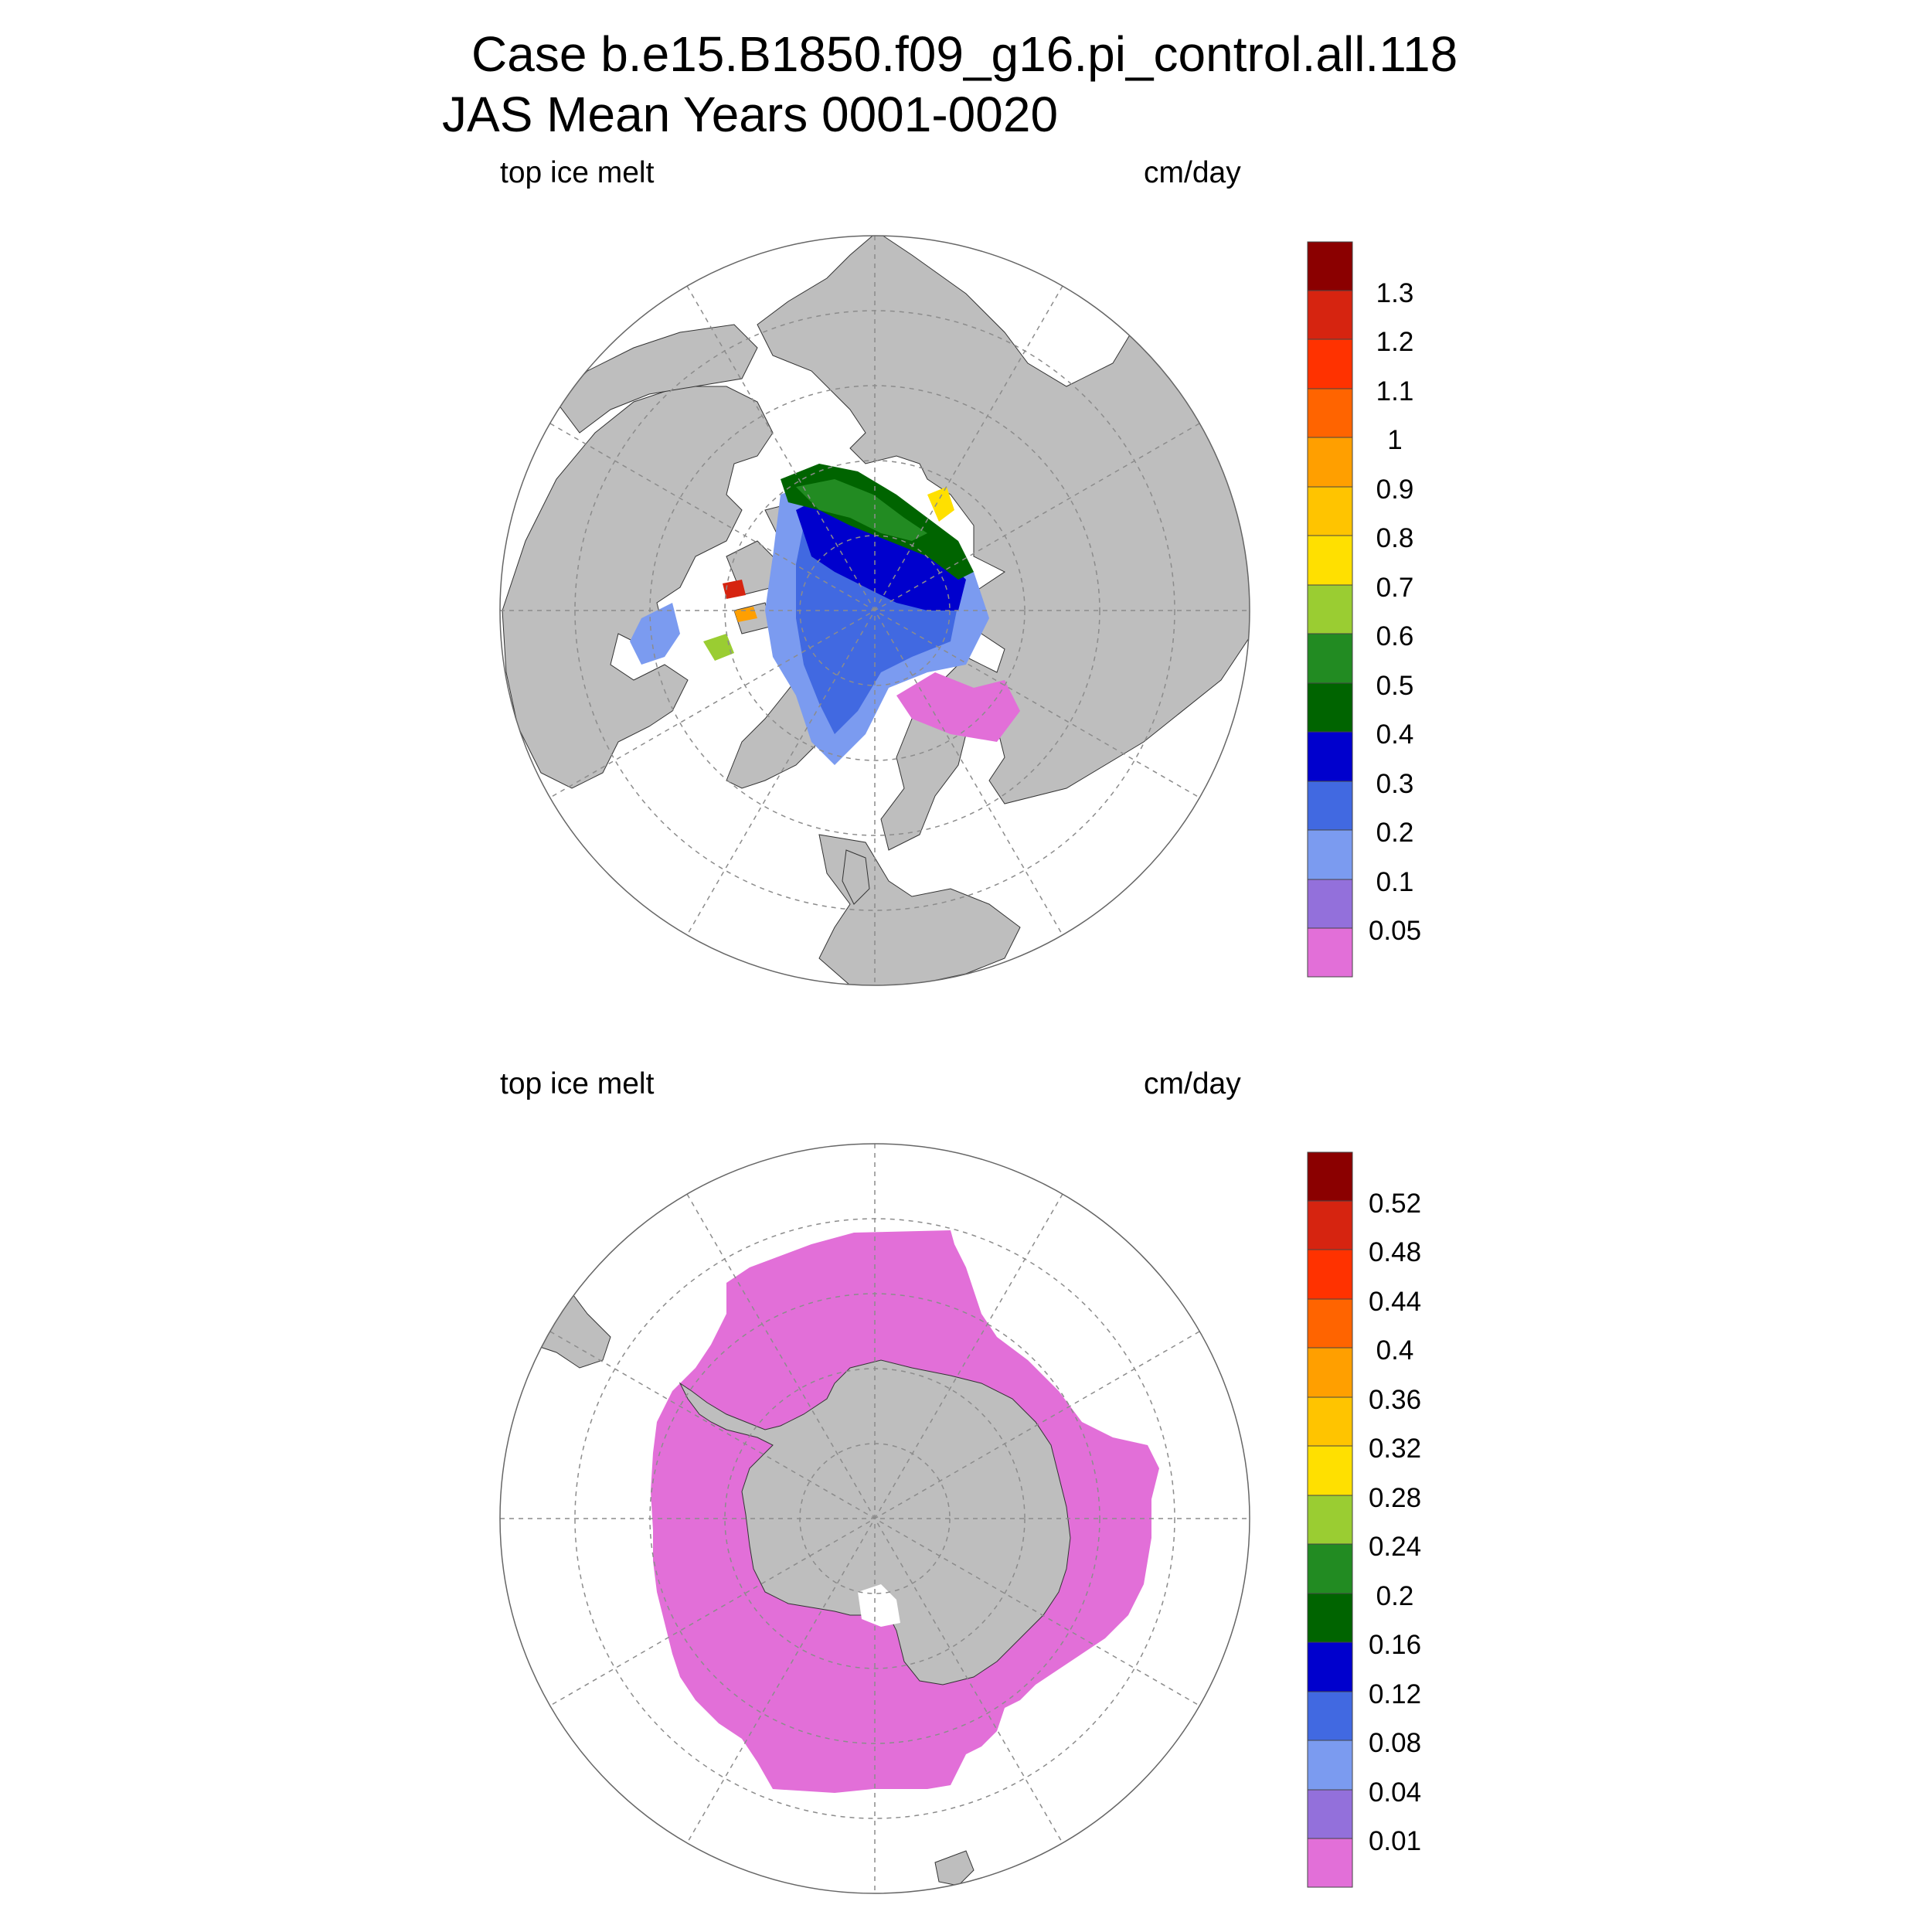  What do you see at coordinates (1395, 1252) in the screenshot?
I see `south-colorbar-tick-label: 0.48` at bounding box center [1395, 1252].